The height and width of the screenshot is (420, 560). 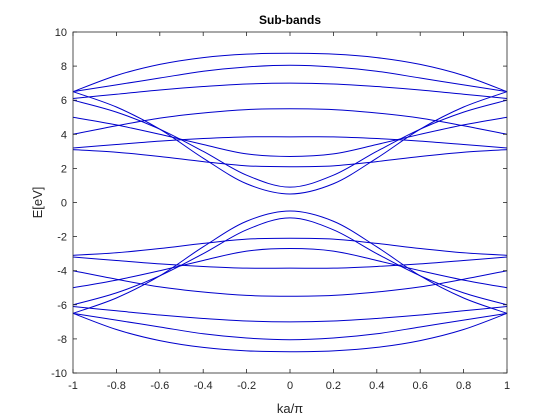 What do you see at coordinates (420, 386) in the screenshot?
I see `x-tick-label: 0.6` at bounding box center [420, 386].